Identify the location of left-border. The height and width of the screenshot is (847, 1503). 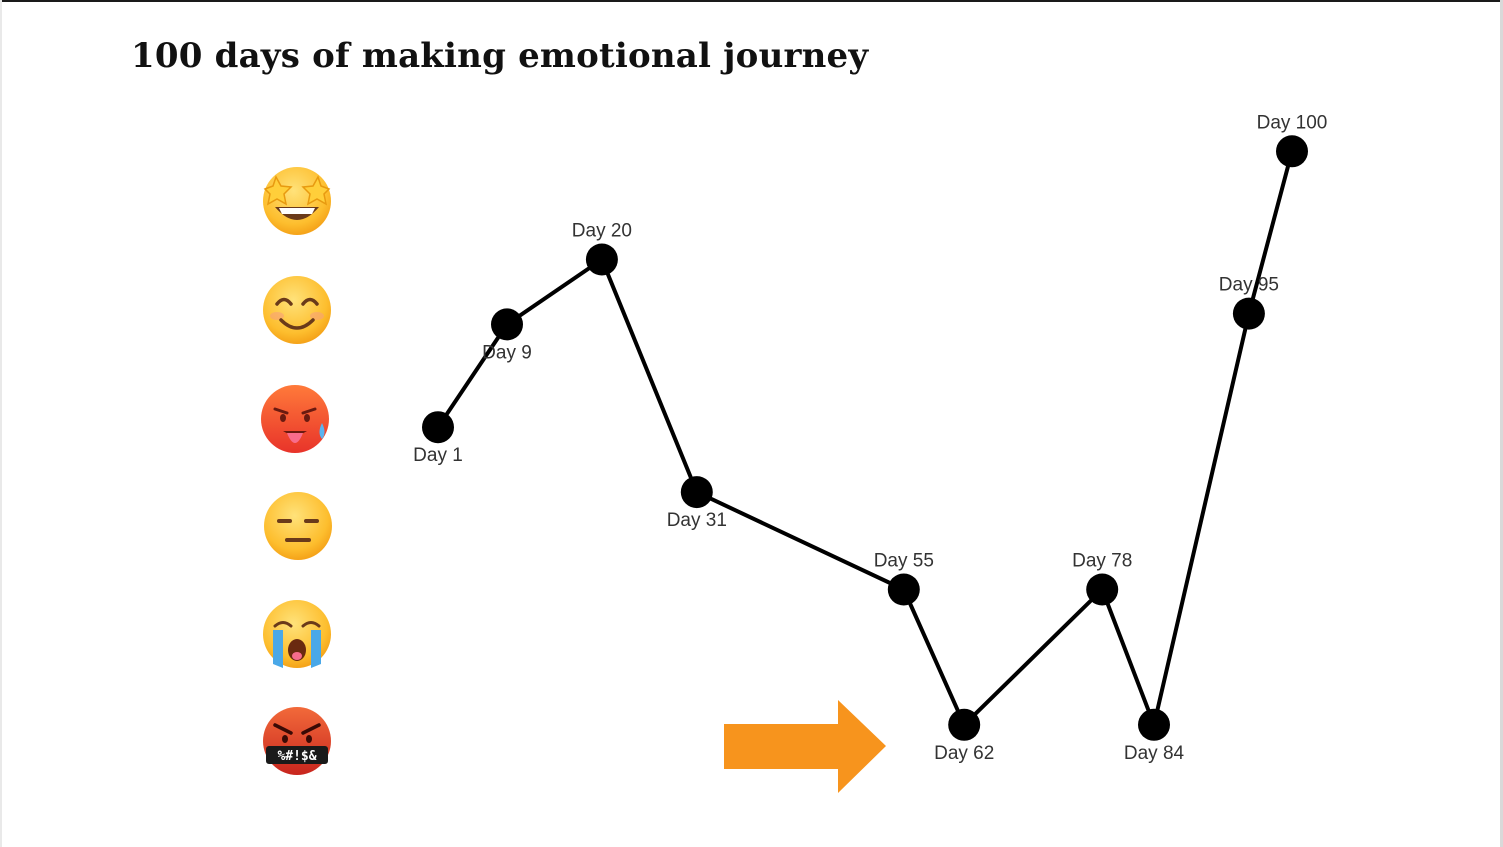
(1, 423).